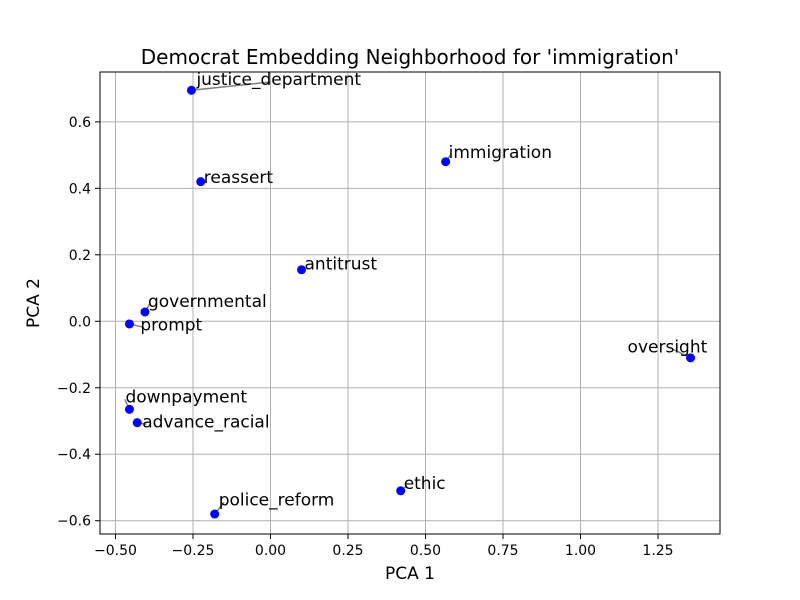  Describe the element at coordinates (74, 522) in the screenshot. I see `y-tick-label: −0.6` at that location.